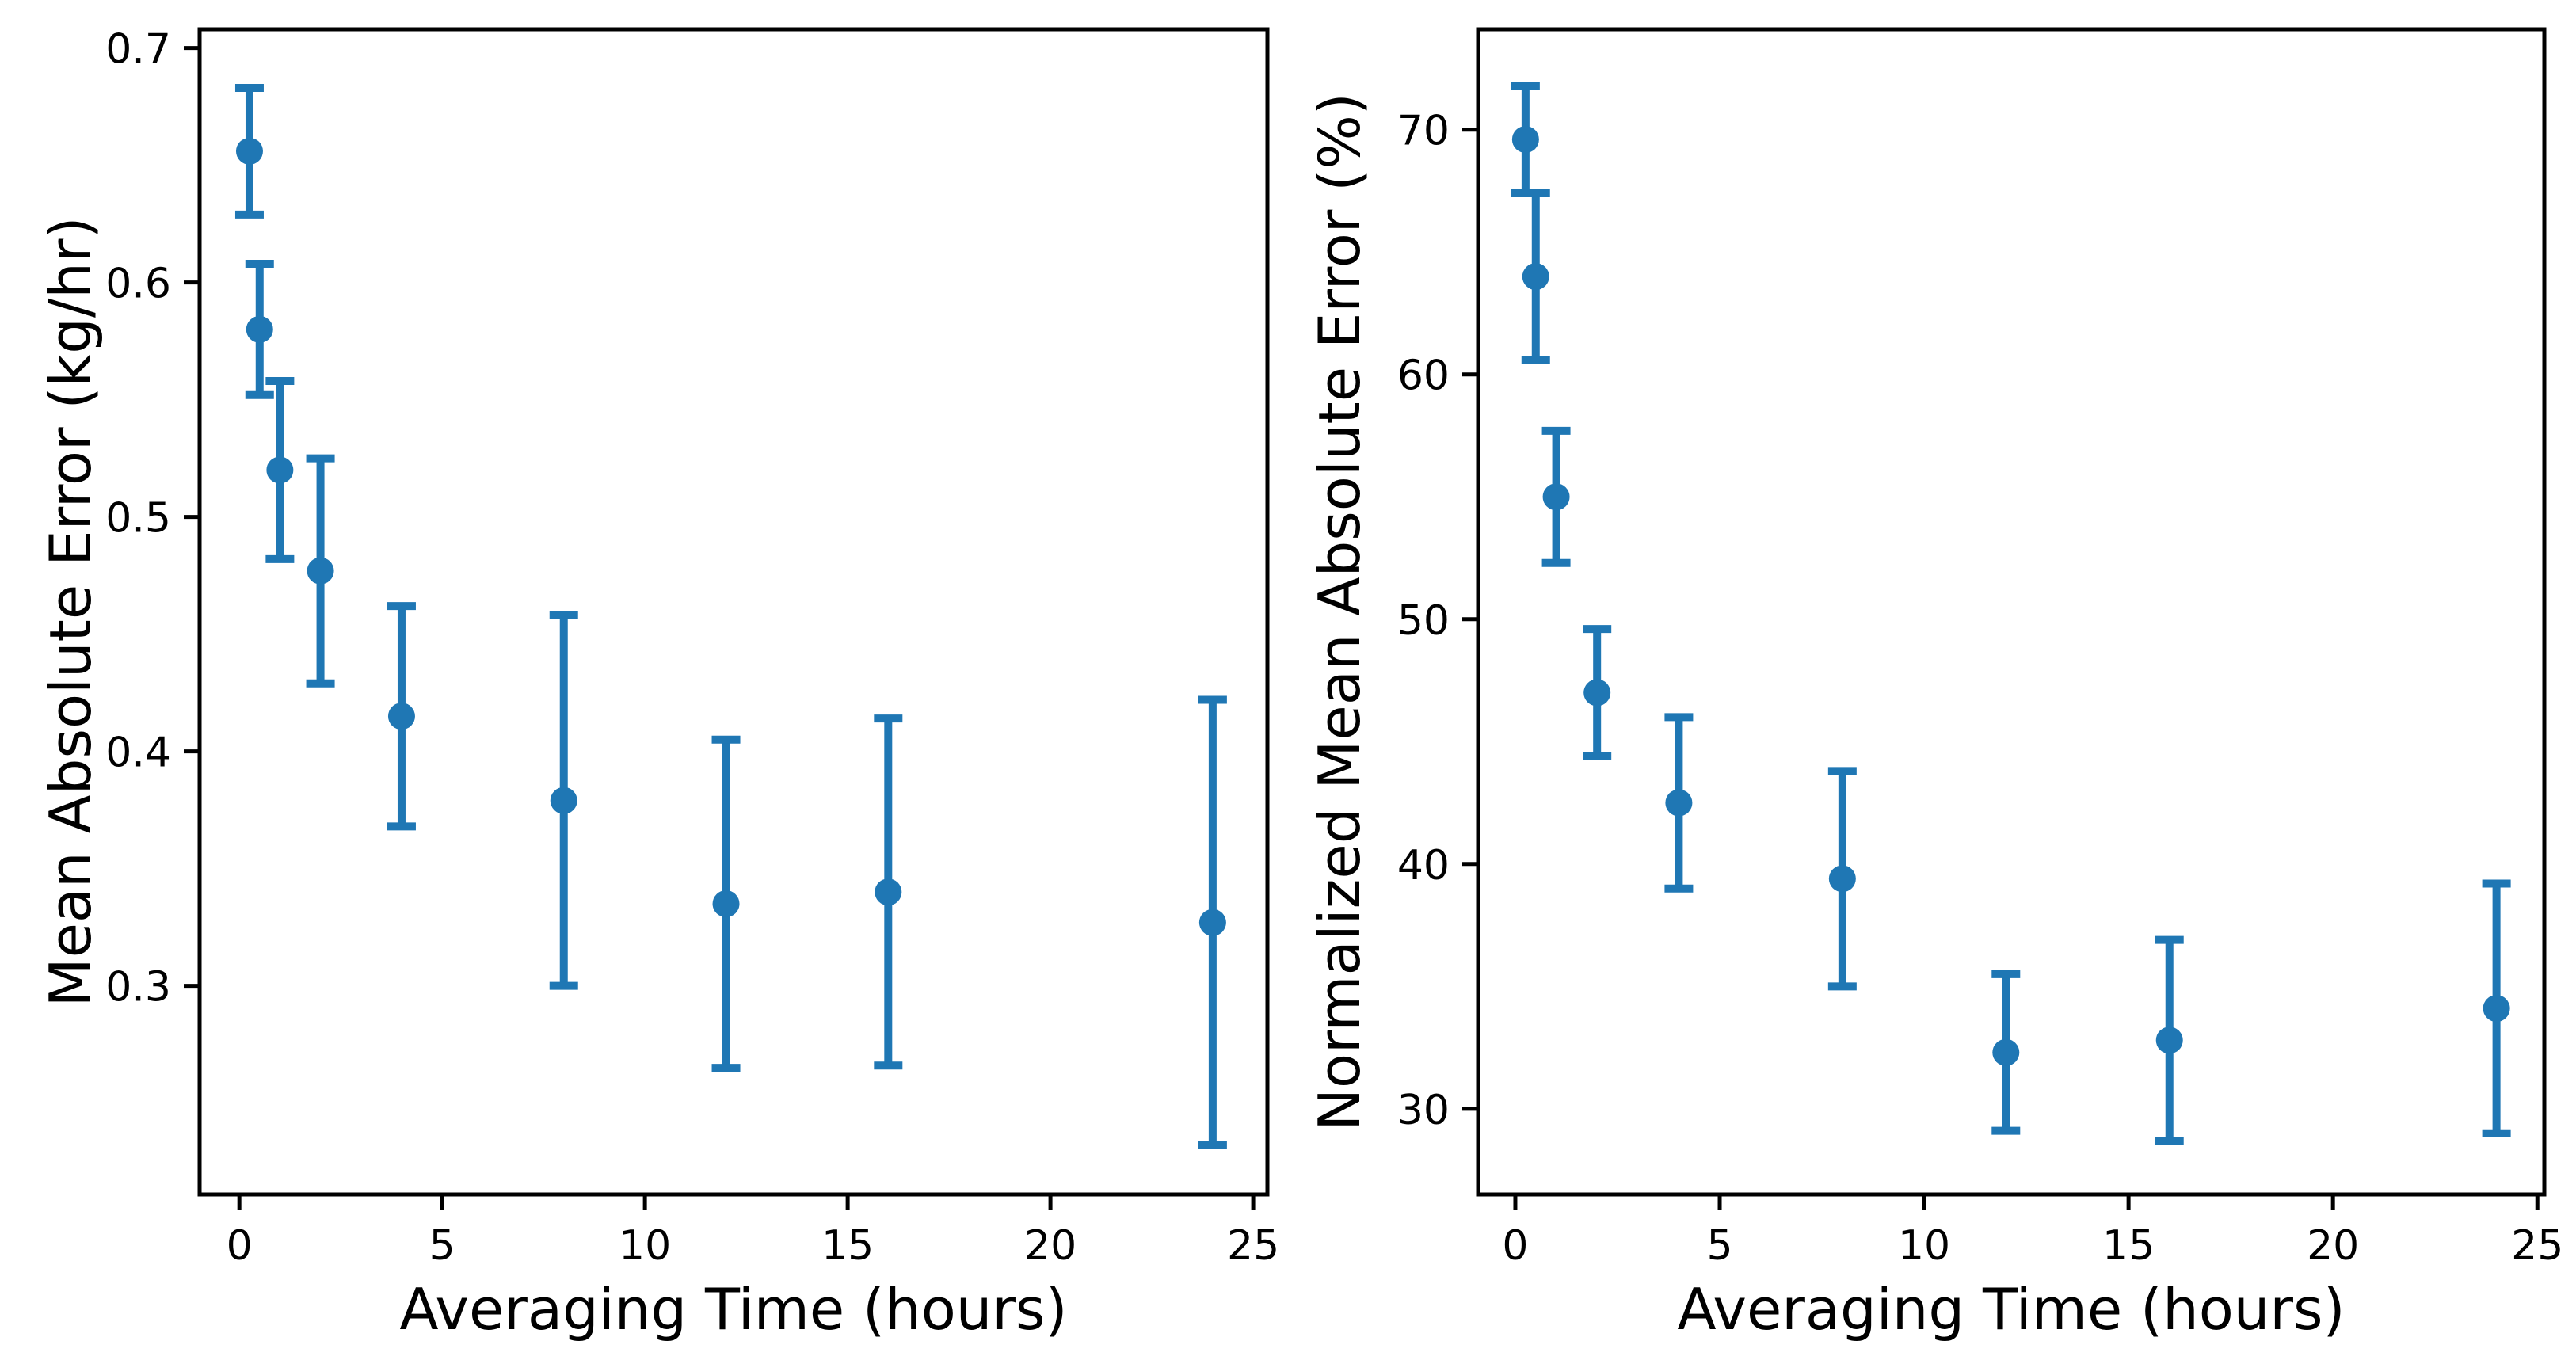 The image size is (2576, 1360). What do you see at coordinates (1423, 1110) in the screenshot?
I see `y-tick-label: 30` at bounding box center [1423, 1110].